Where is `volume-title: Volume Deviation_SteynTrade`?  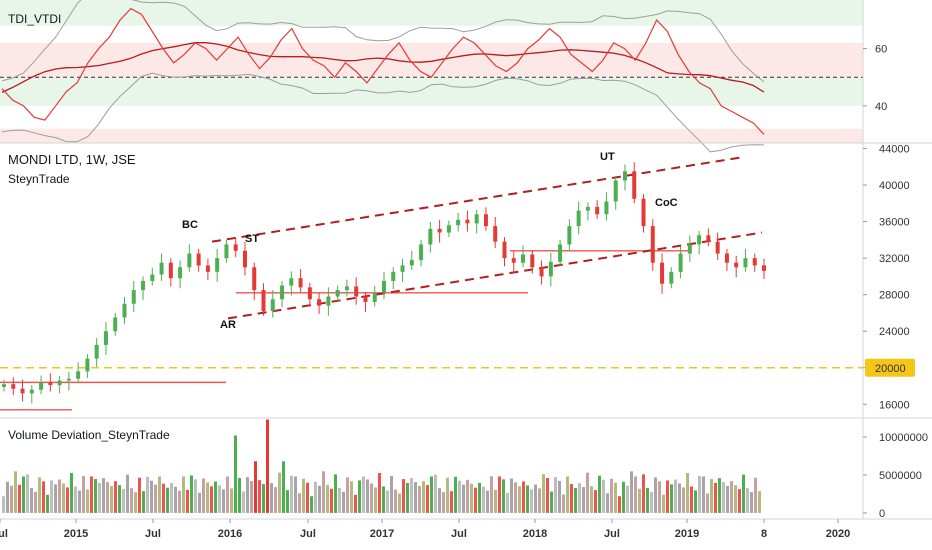 volume-title: Volume Deviation_SteynTrade is located at coordinates (89, 435).